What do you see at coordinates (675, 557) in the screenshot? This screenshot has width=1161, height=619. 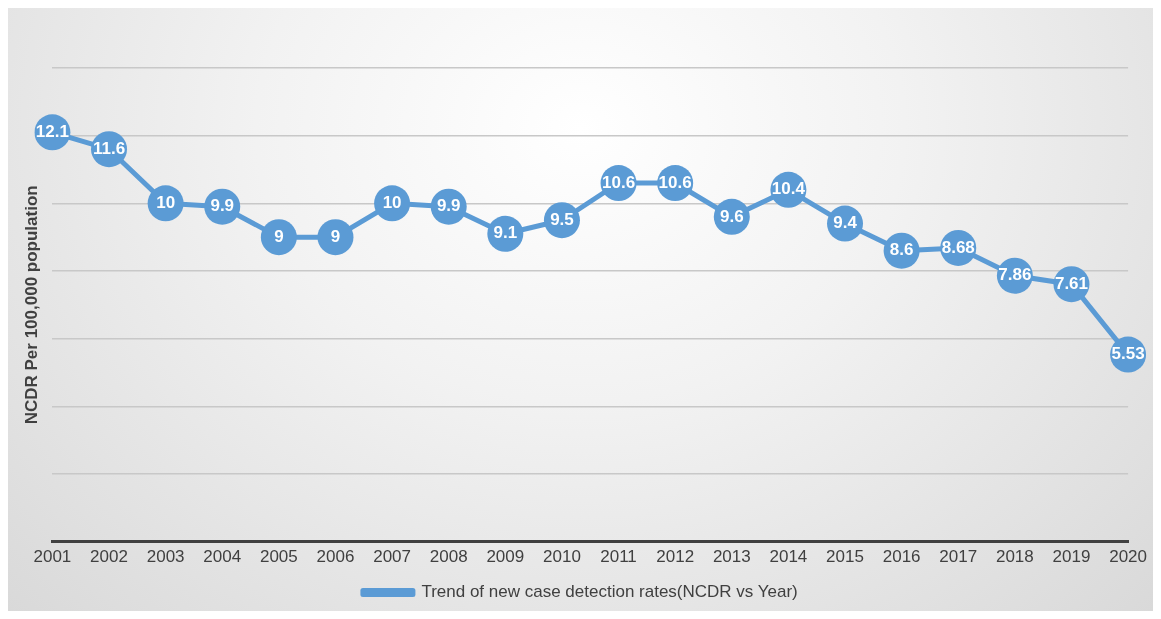 I see `x-tick-label: 2012` at bounding box center [675, 557].